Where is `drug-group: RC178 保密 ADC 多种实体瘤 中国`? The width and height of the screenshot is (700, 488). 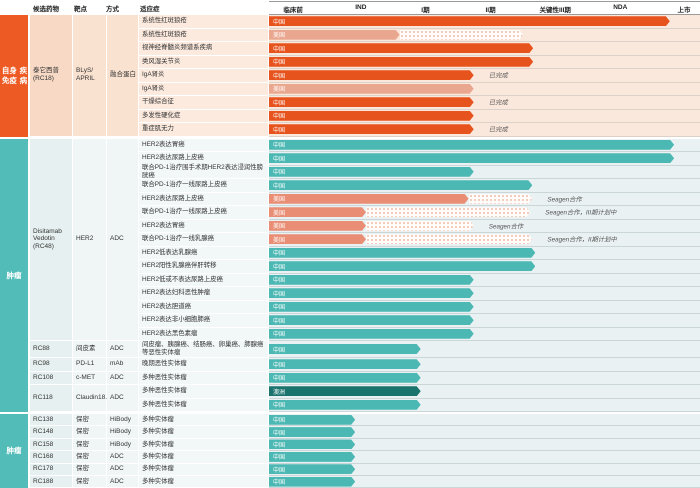
drug-group: RC178 保密 ADC 多种实体瘤 中国 is located at coordinates (365, 469).